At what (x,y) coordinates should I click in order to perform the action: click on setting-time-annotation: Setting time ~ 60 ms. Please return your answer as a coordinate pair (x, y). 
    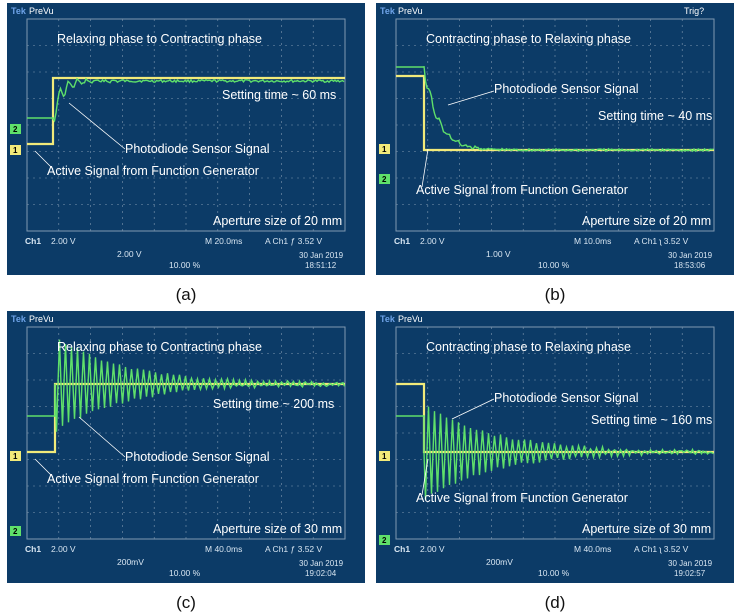
    Looking at the image, I should click on (279, 95).